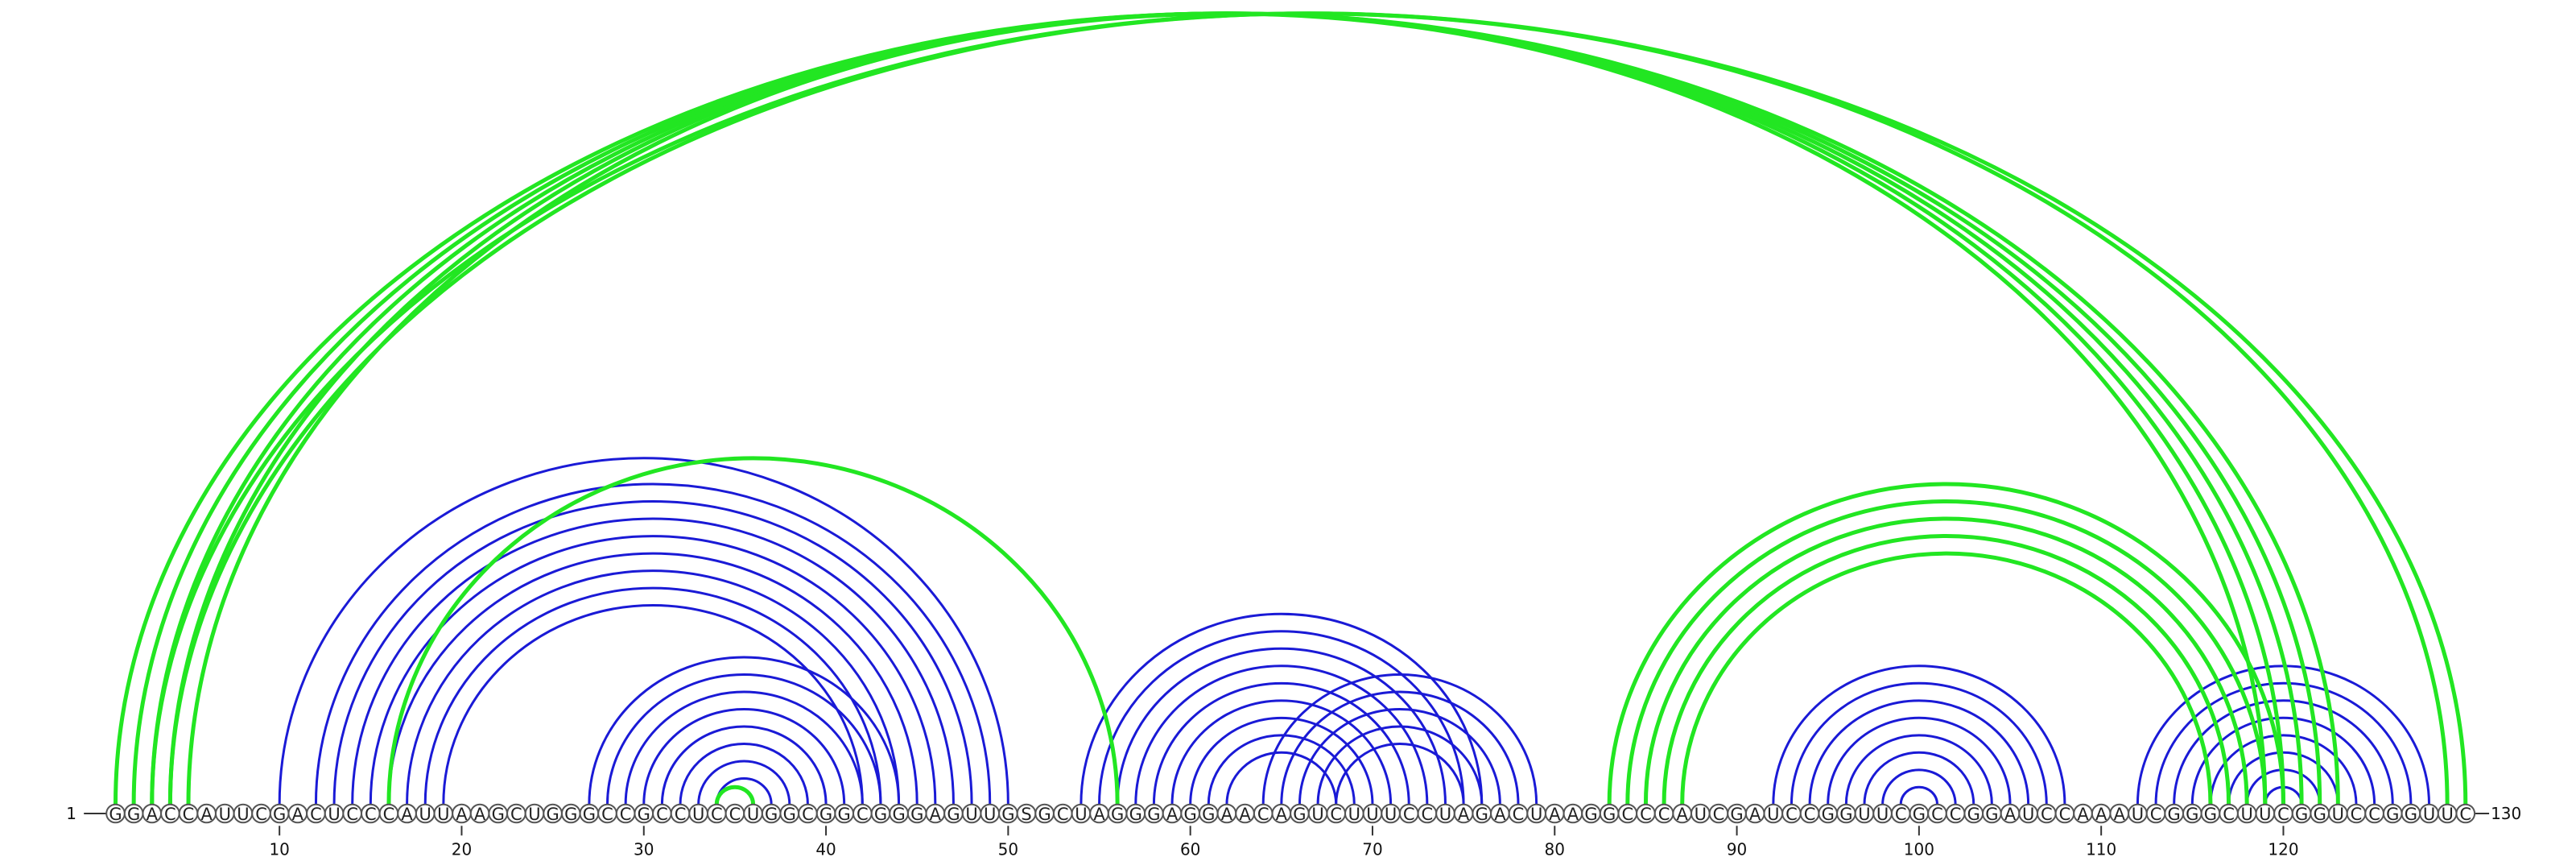  What do you see at coordinates (2046, 813) in the screenshot?
I see `nucleotide-107: C` at bounding box center [2046, 813].